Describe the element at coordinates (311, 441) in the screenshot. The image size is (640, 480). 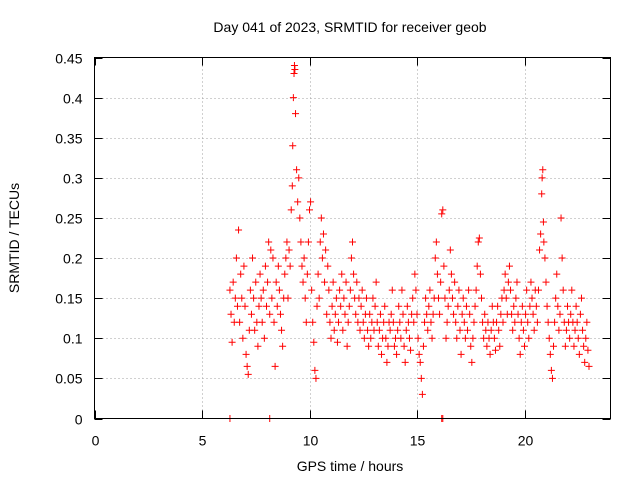
I see `x-tick-label: 10` at that location.